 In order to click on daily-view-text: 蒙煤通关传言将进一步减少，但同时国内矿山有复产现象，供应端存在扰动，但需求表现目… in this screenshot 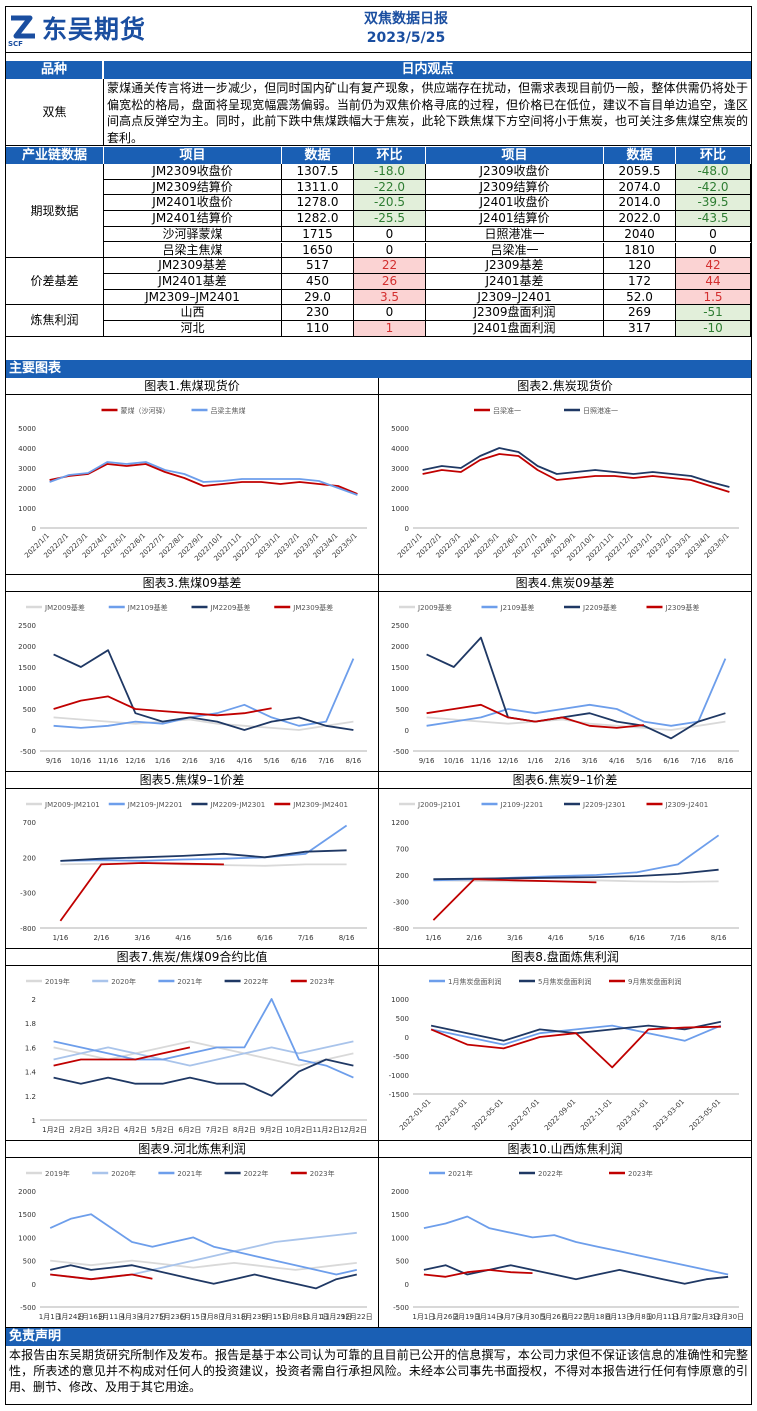, I will do `click(427, 112)`.